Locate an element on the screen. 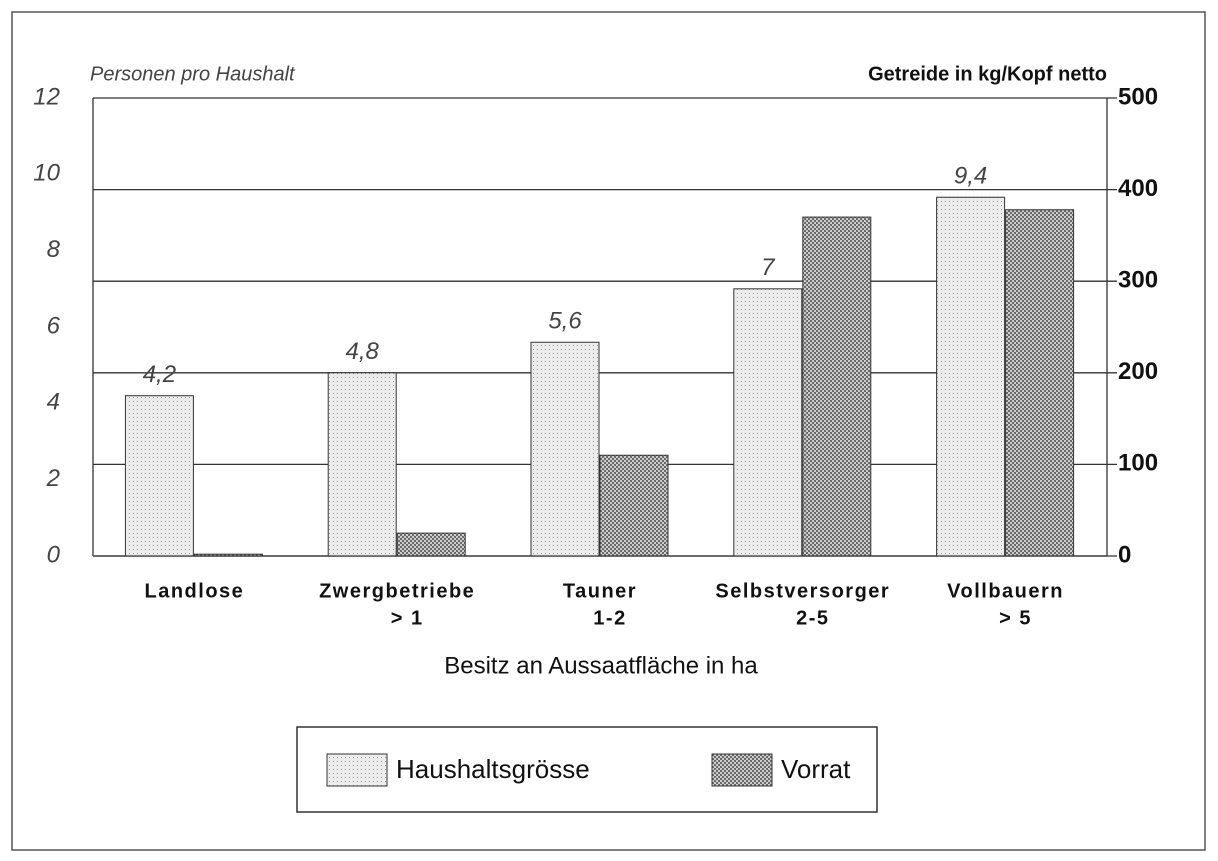 The height and width of the screenshot is (861, 1218). x-tick-label: Selbstversorger is located at coordinates (802, 591).